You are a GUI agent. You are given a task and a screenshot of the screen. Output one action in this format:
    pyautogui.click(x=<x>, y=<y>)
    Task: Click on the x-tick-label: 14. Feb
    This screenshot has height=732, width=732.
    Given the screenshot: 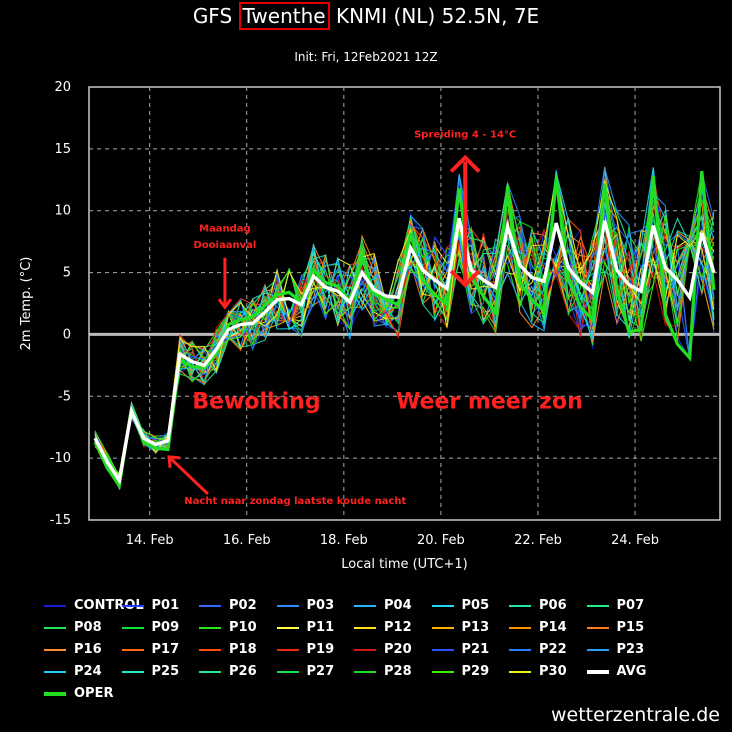 What is the action you would take?
    pyautogui.click(x=150, y=540)
    